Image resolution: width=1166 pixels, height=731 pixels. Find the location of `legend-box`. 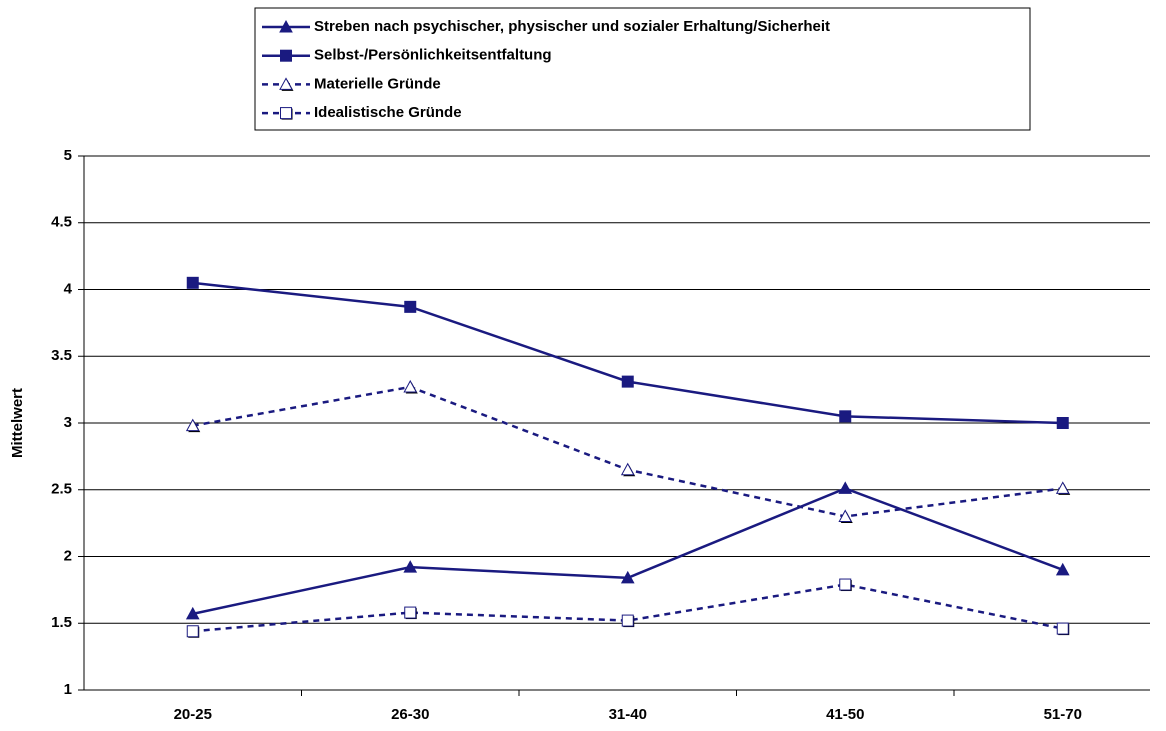

legend-box is located at coordinates (642, 69).